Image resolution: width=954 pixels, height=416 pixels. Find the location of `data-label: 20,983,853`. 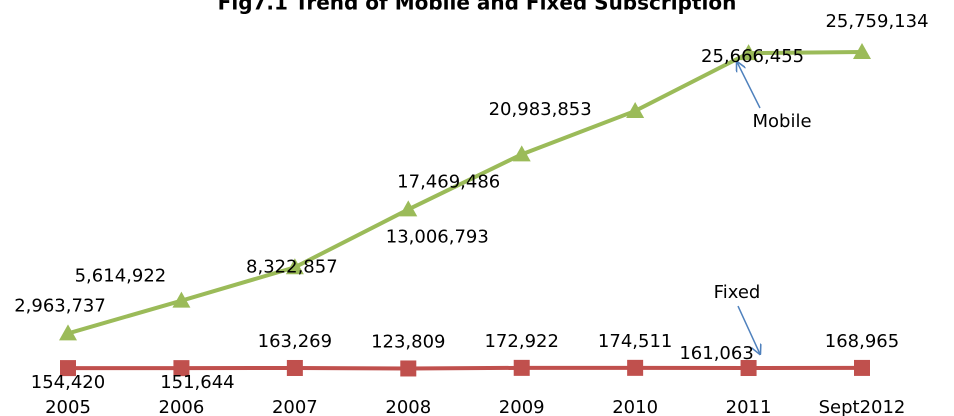

data-label: 20,983,853 is located at coordinates (540, 109).